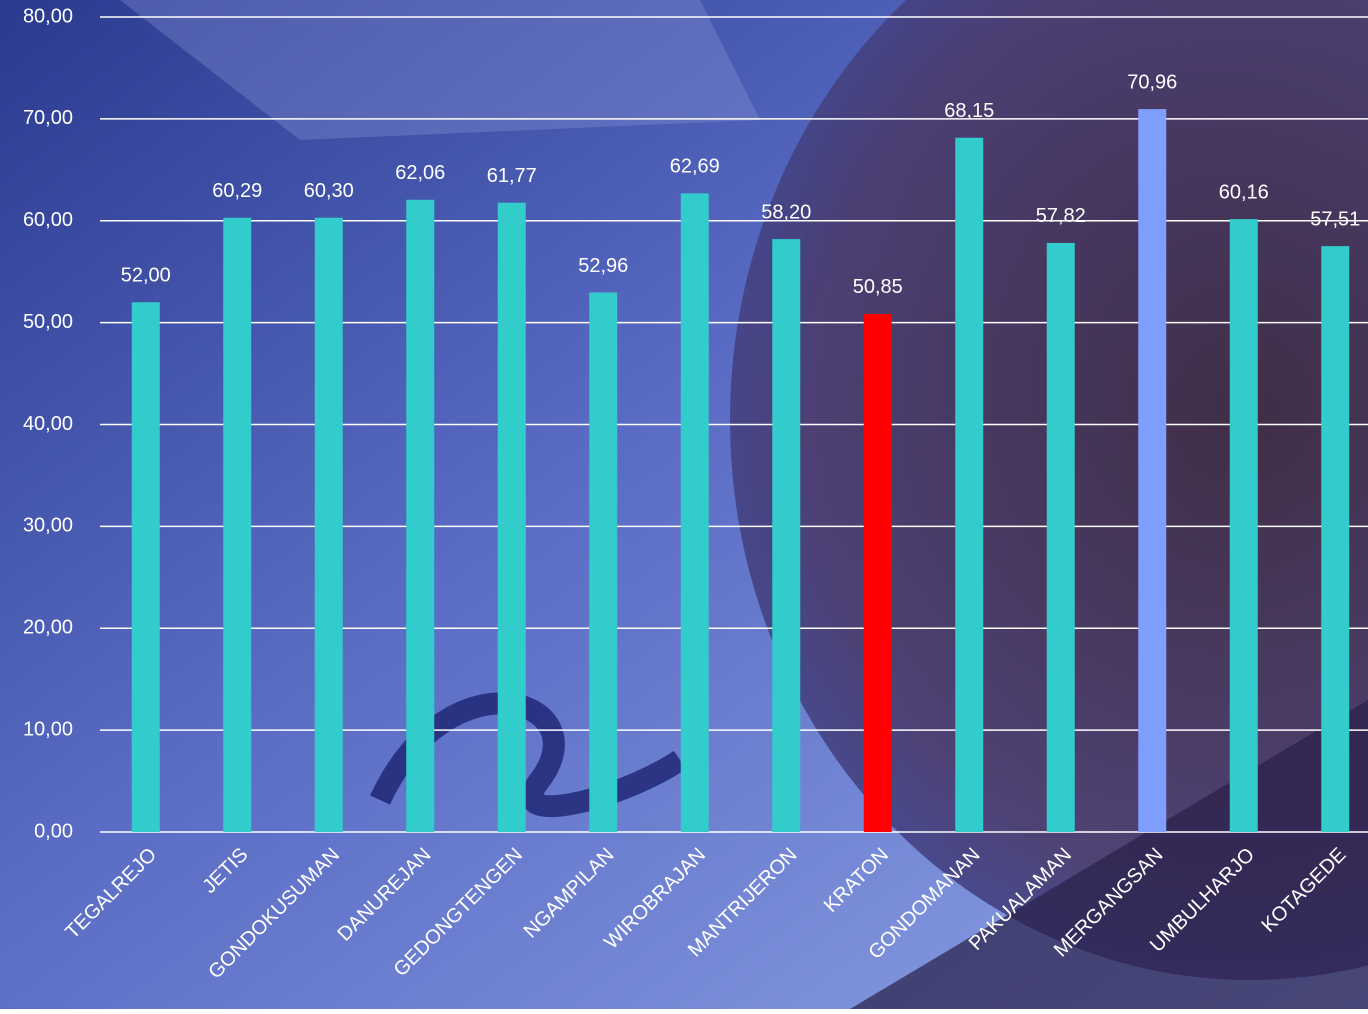  Describe the element at coordinates (48, 220) in the screenshot. I see `y-tick-label: 60,00` at that location.